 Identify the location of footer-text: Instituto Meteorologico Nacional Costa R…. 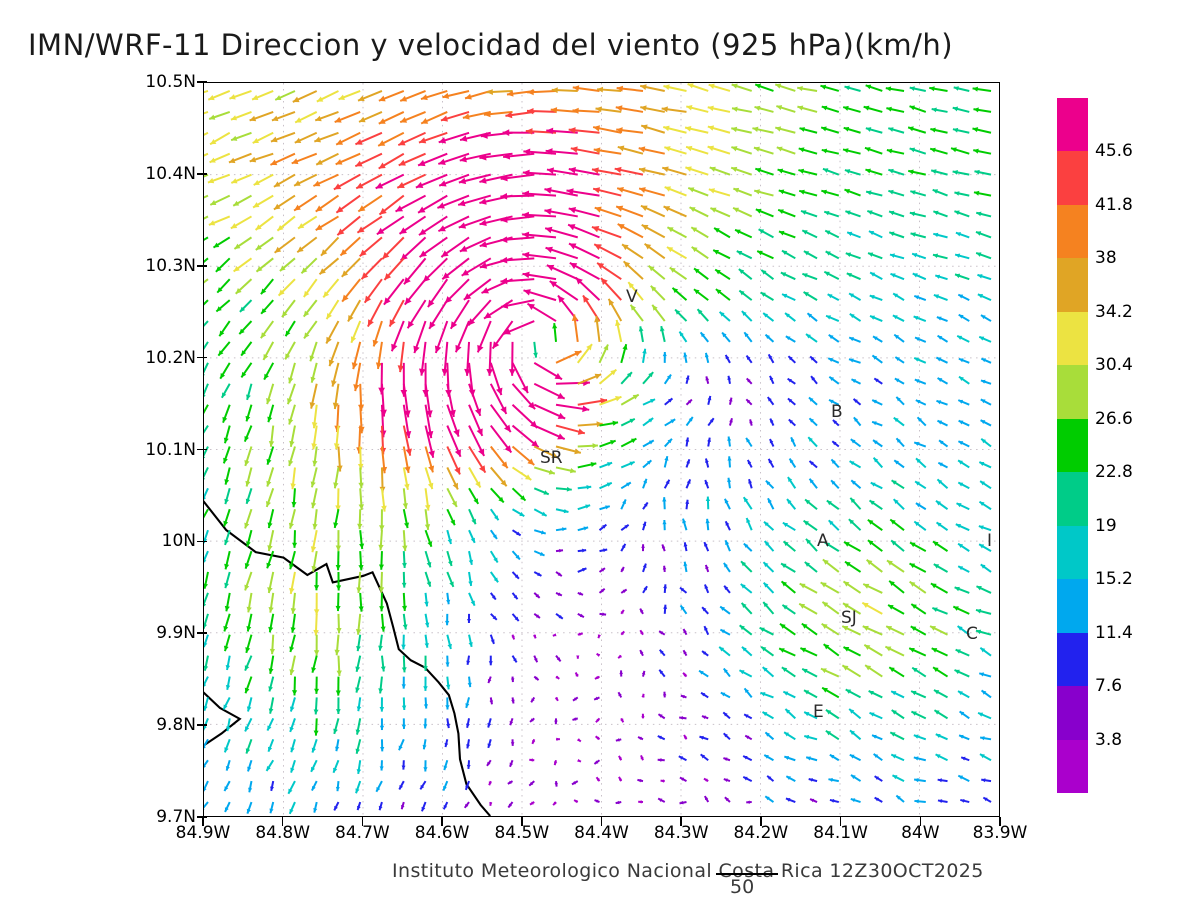
(688, 871).